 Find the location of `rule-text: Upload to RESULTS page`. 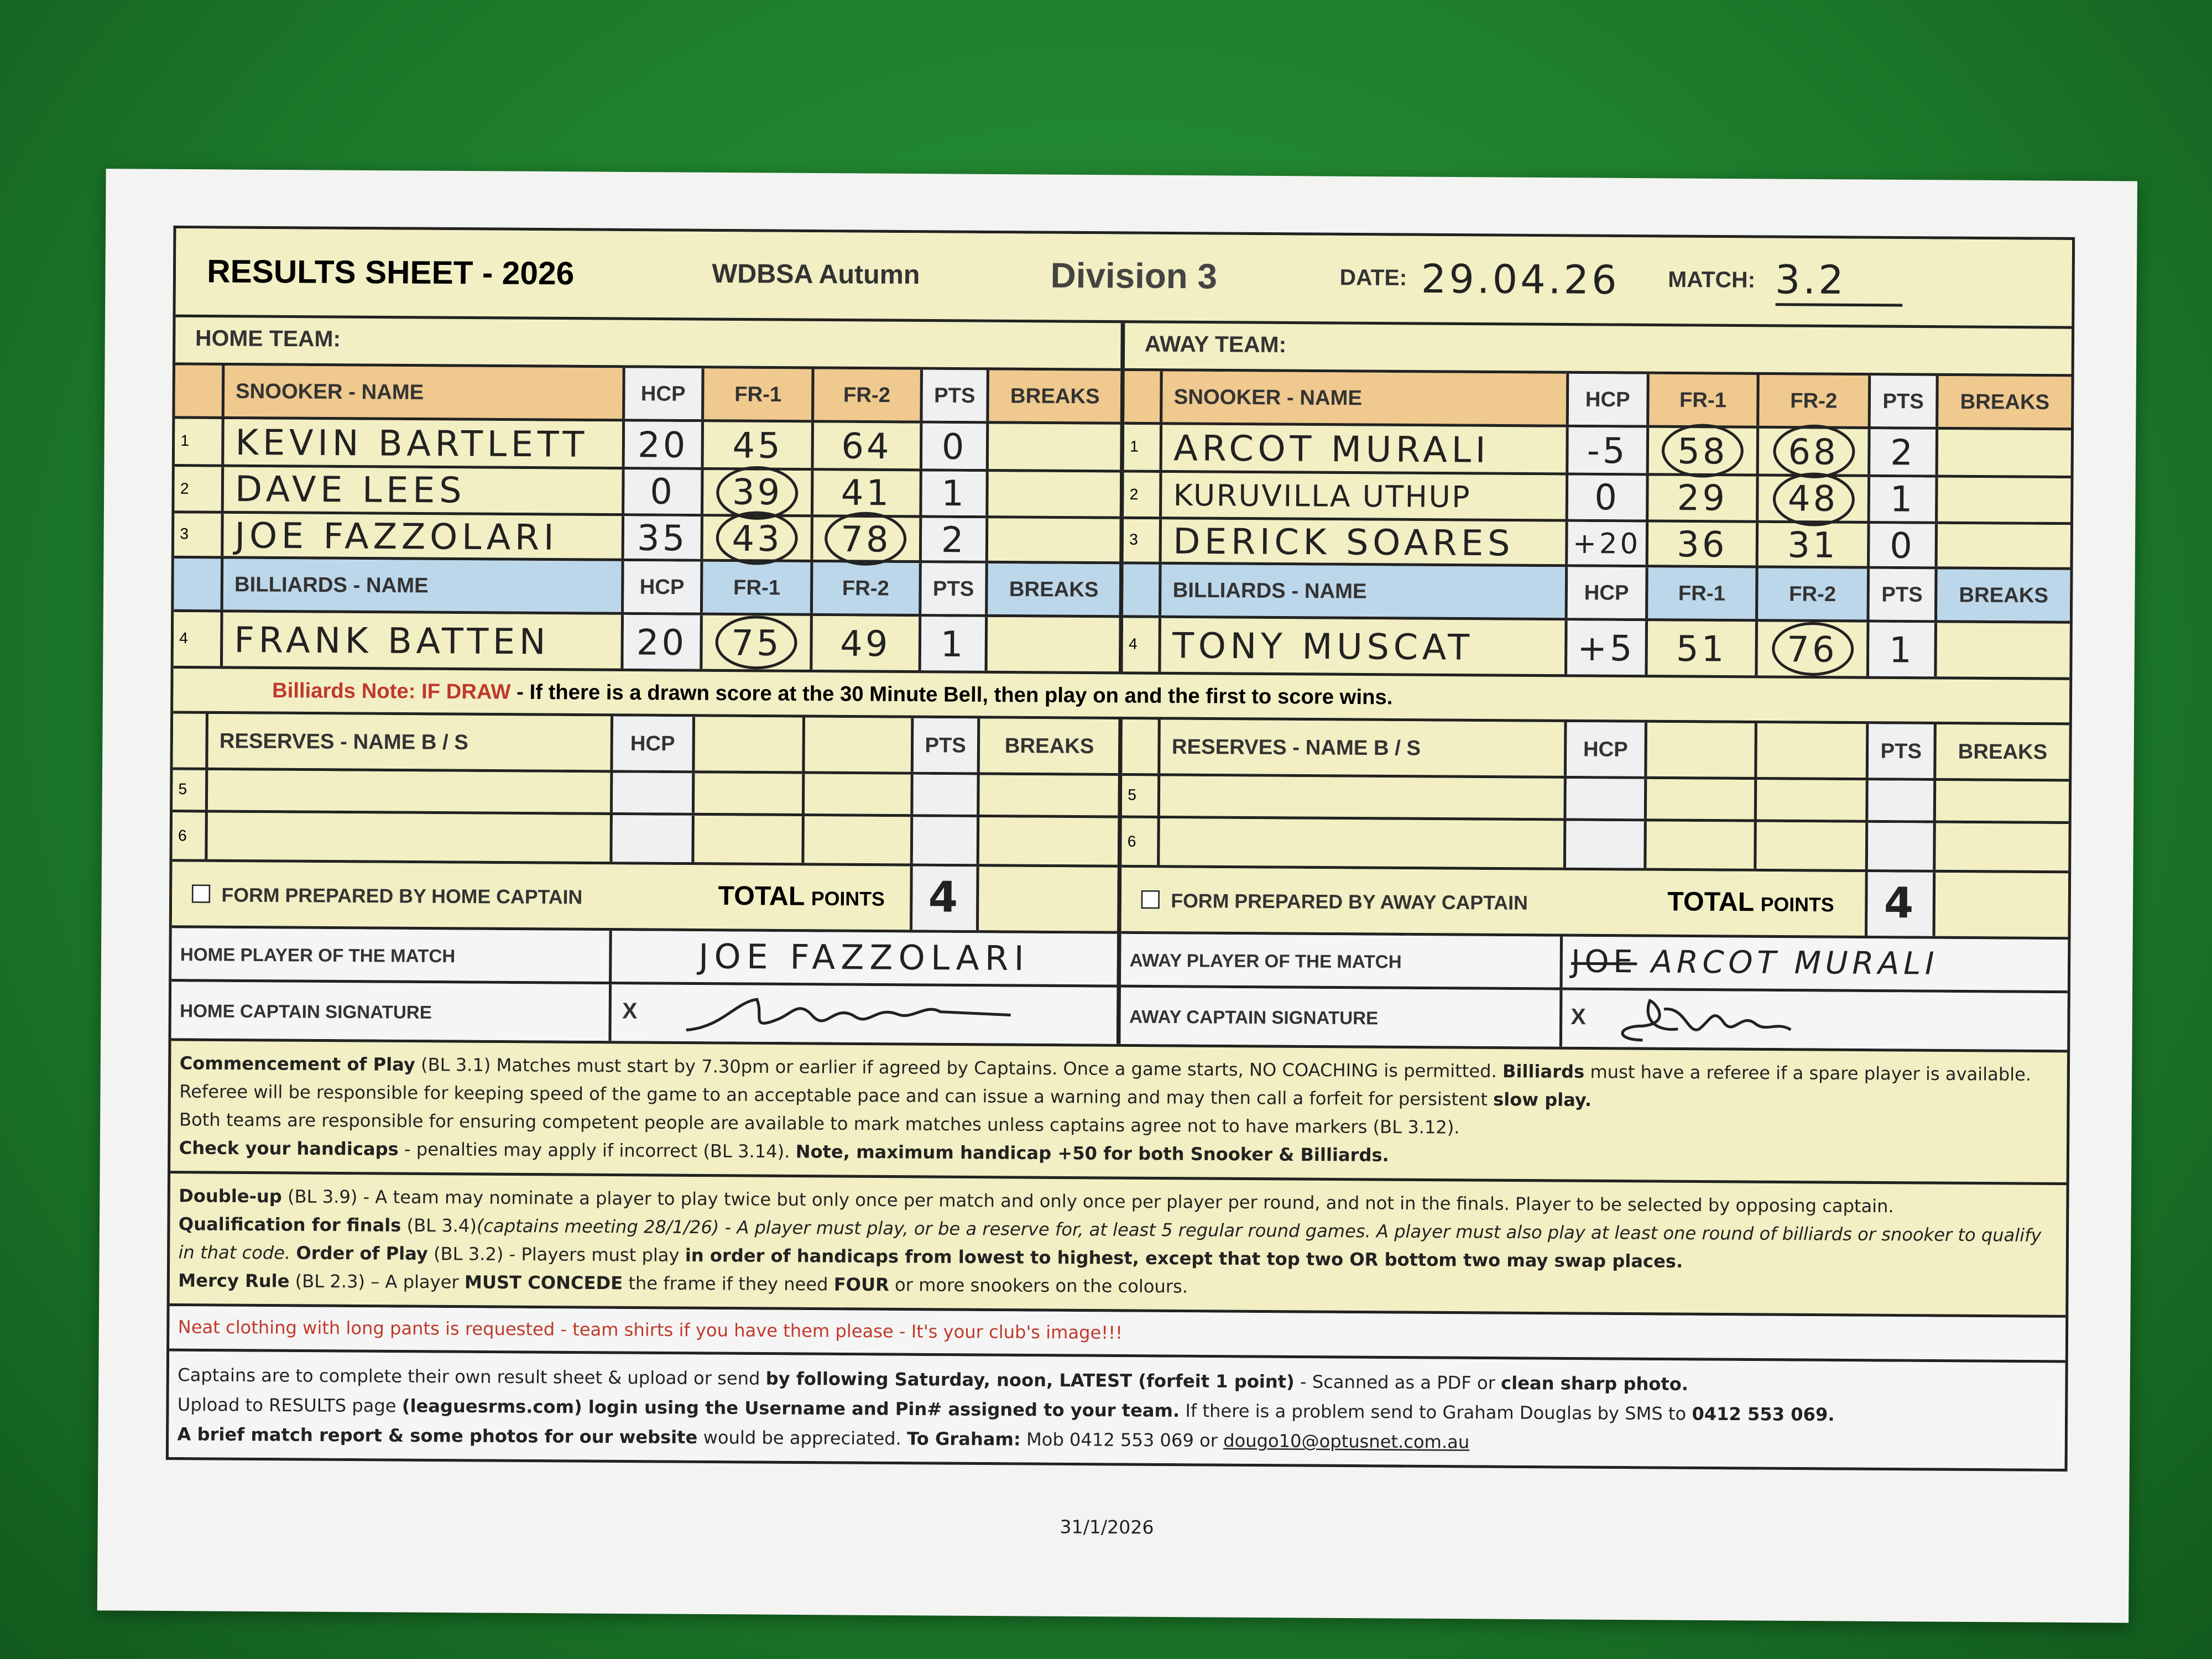

rule-text: Upload to RESULTS page is located at coordinates (287, 1405).